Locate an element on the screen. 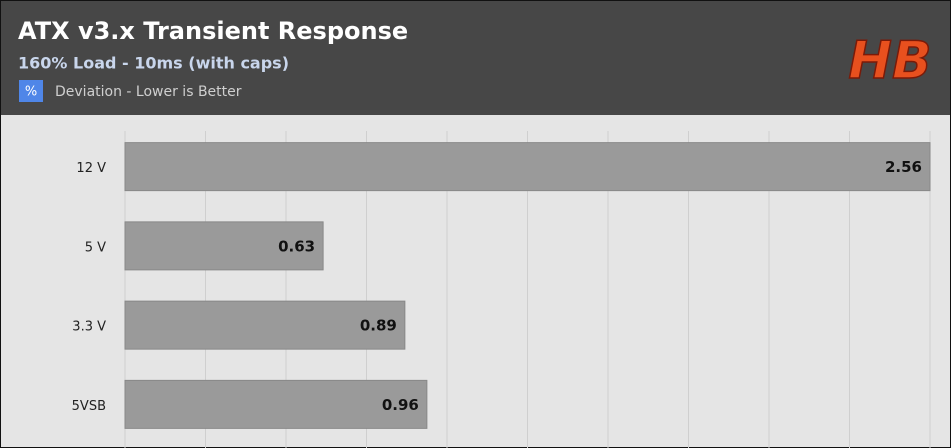 The width and height of the screenshot is (951, 448). legend-swatch is located at coordinates (31, 91).